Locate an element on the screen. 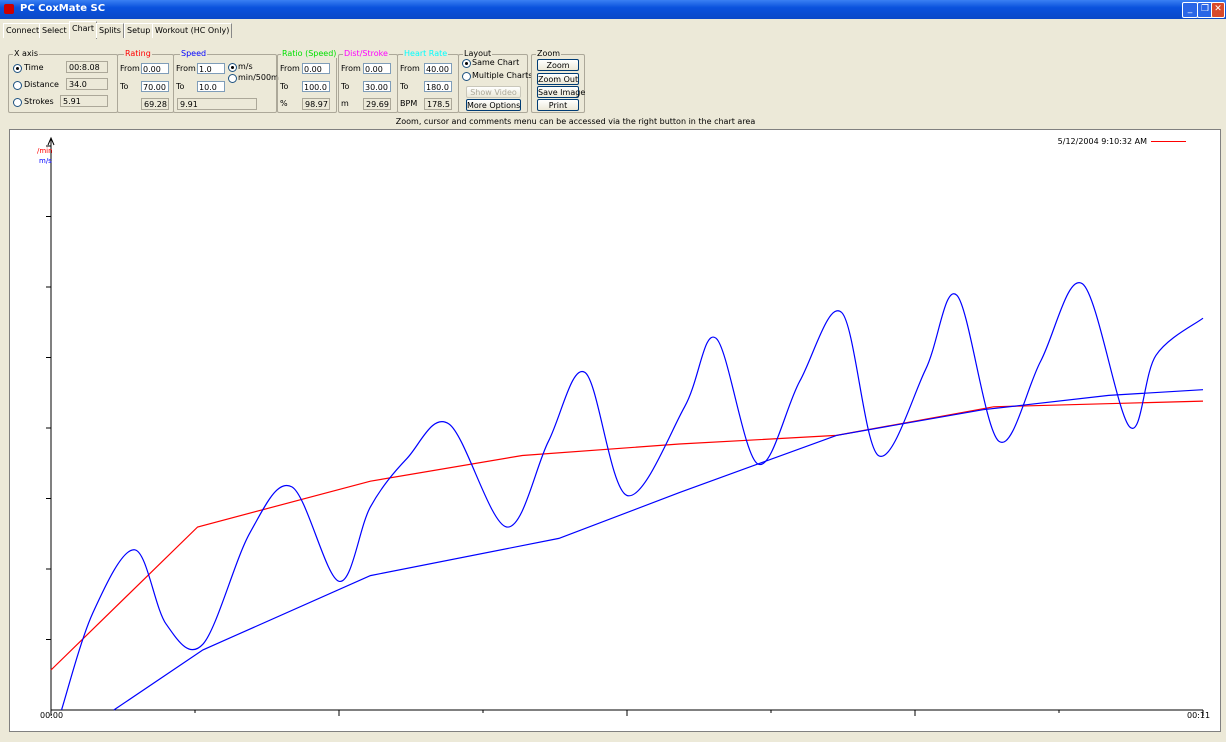 Image resolution: width=1226 pixels, height=742 pixels. heart-rate-to-label: To is located at coordinates (404, 86).